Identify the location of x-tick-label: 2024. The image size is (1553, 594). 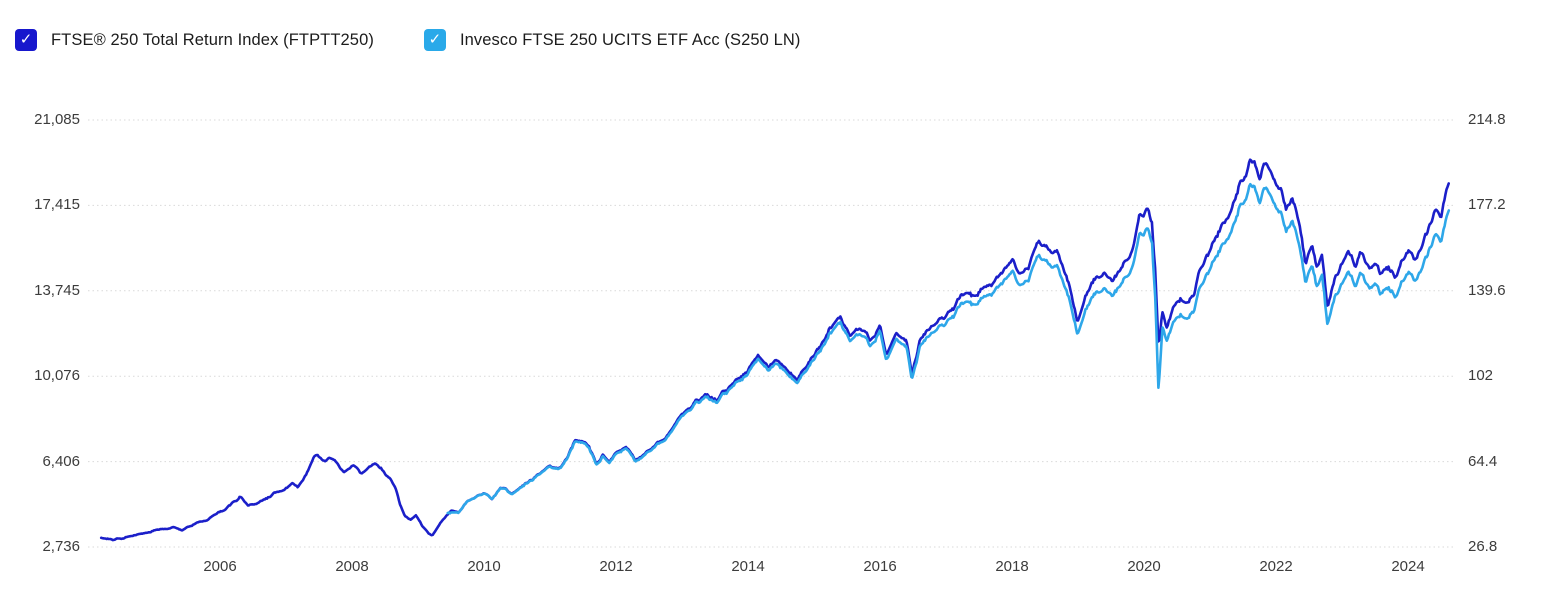
(1408, 566).